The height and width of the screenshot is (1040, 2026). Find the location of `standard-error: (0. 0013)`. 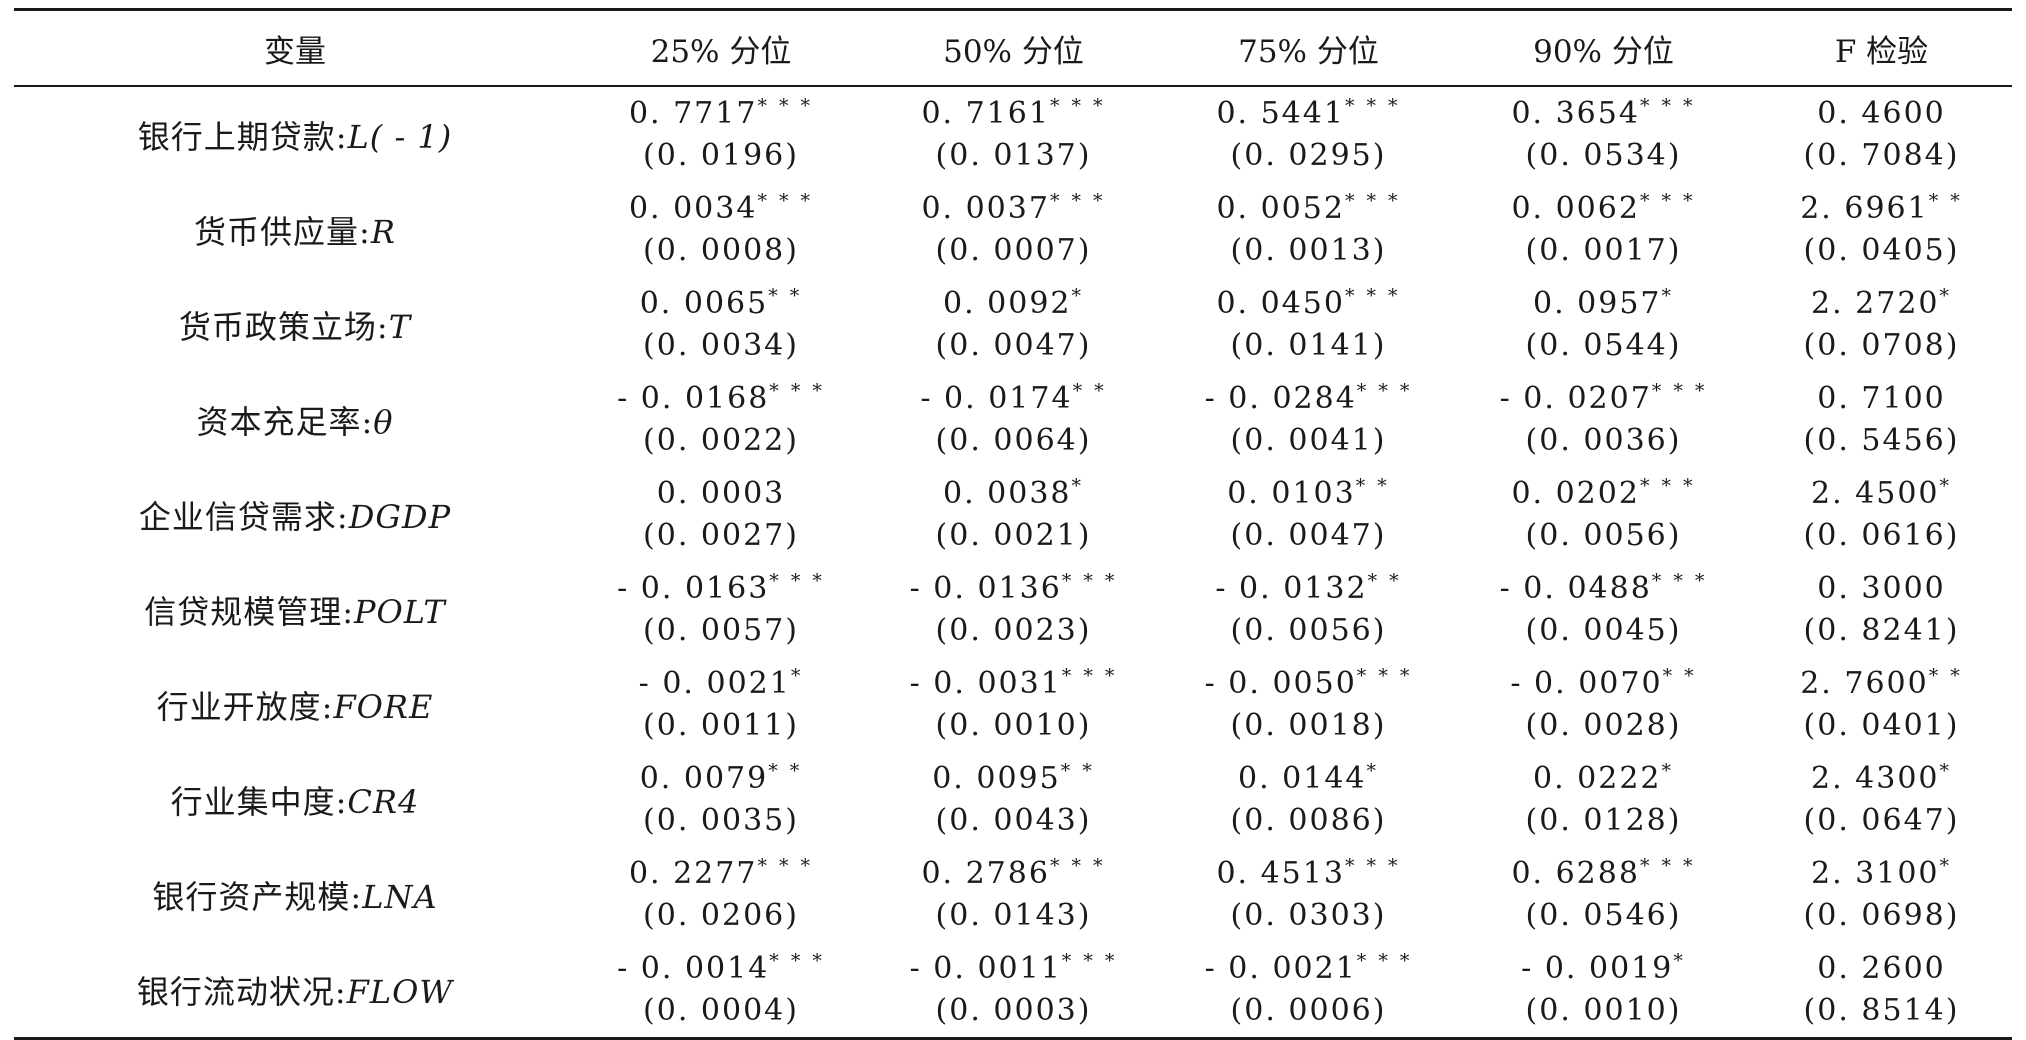

standard-error: (0. 0013) is located at coordinates (1308, 250).